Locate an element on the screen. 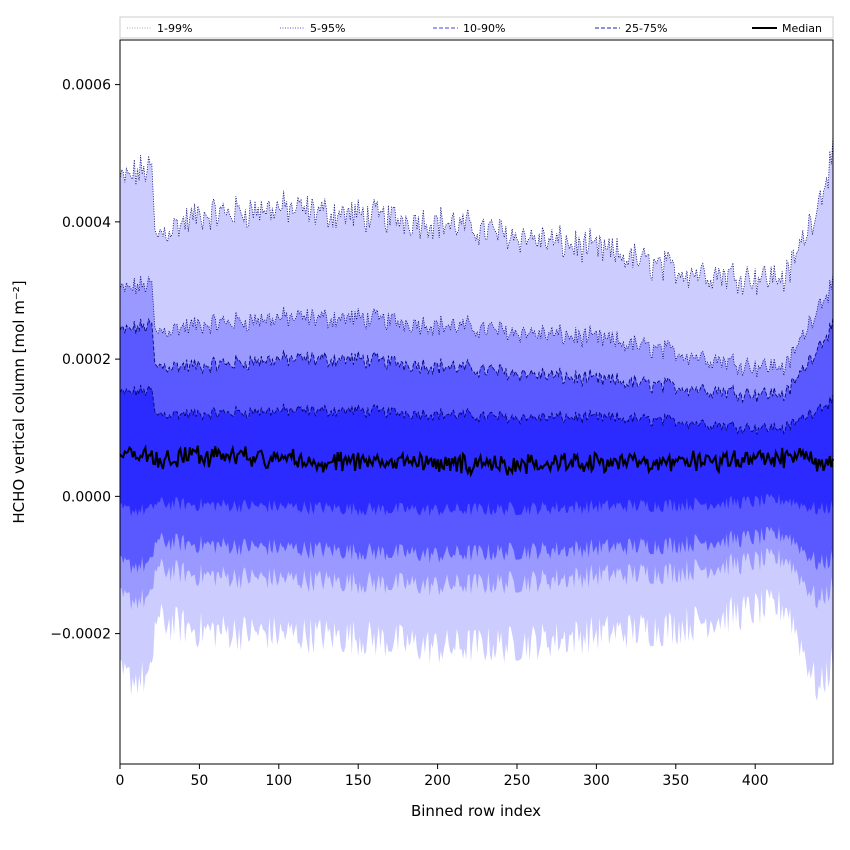  x-axis-label: Binned row index is located at coordinates (476, 811).